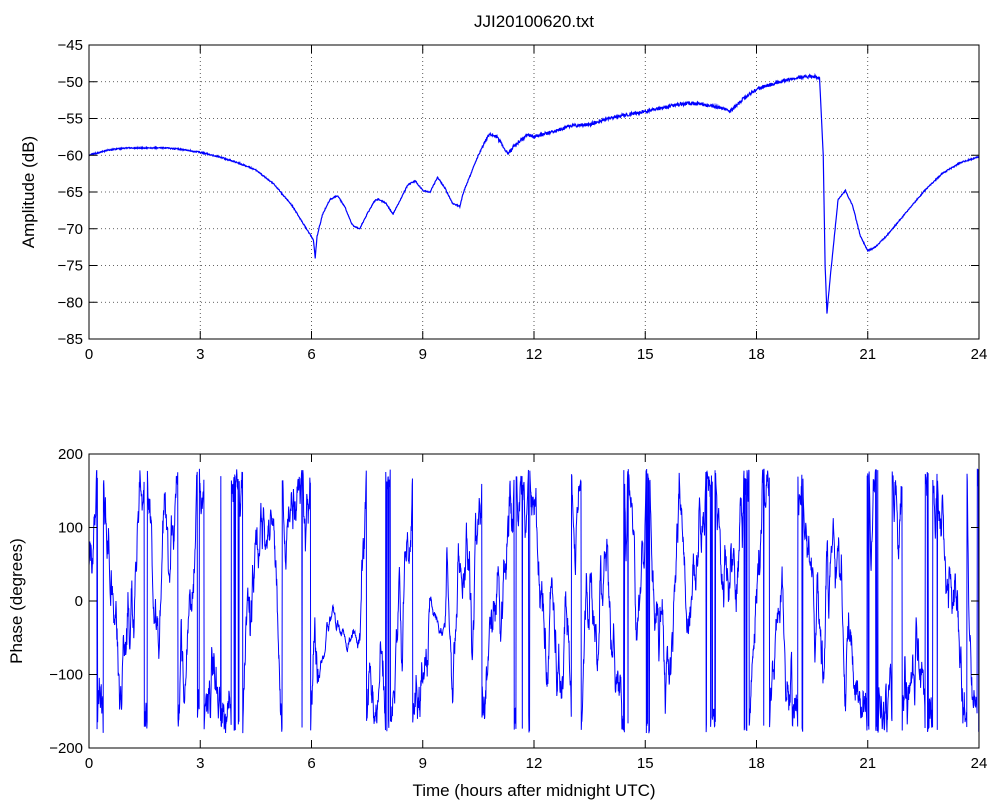  I want to click on phase-x-tick-label: 24, so click(979, 763).